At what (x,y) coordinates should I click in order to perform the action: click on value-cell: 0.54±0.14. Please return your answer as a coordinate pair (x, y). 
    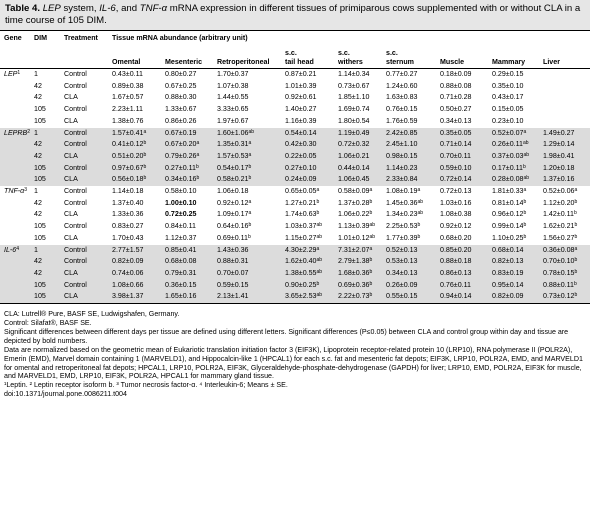
    Looking at the image, I should click on (307, 133).